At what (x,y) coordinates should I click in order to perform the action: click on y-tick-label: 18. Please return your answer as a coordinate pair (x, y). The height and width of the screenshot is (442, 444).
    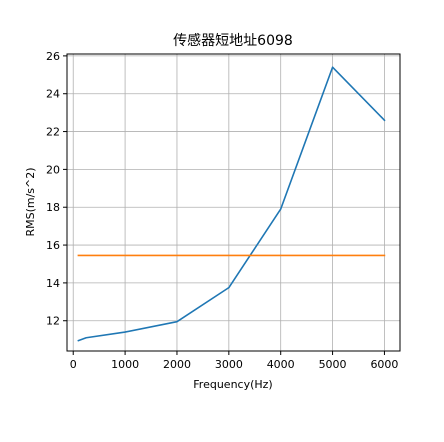
    Looking at the image, I should click on (53, 207).